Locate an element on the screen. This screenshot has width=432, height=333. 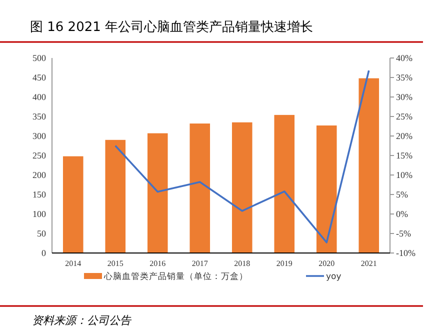
x-tick-label: 2015 is located at coordinates (115, 263).